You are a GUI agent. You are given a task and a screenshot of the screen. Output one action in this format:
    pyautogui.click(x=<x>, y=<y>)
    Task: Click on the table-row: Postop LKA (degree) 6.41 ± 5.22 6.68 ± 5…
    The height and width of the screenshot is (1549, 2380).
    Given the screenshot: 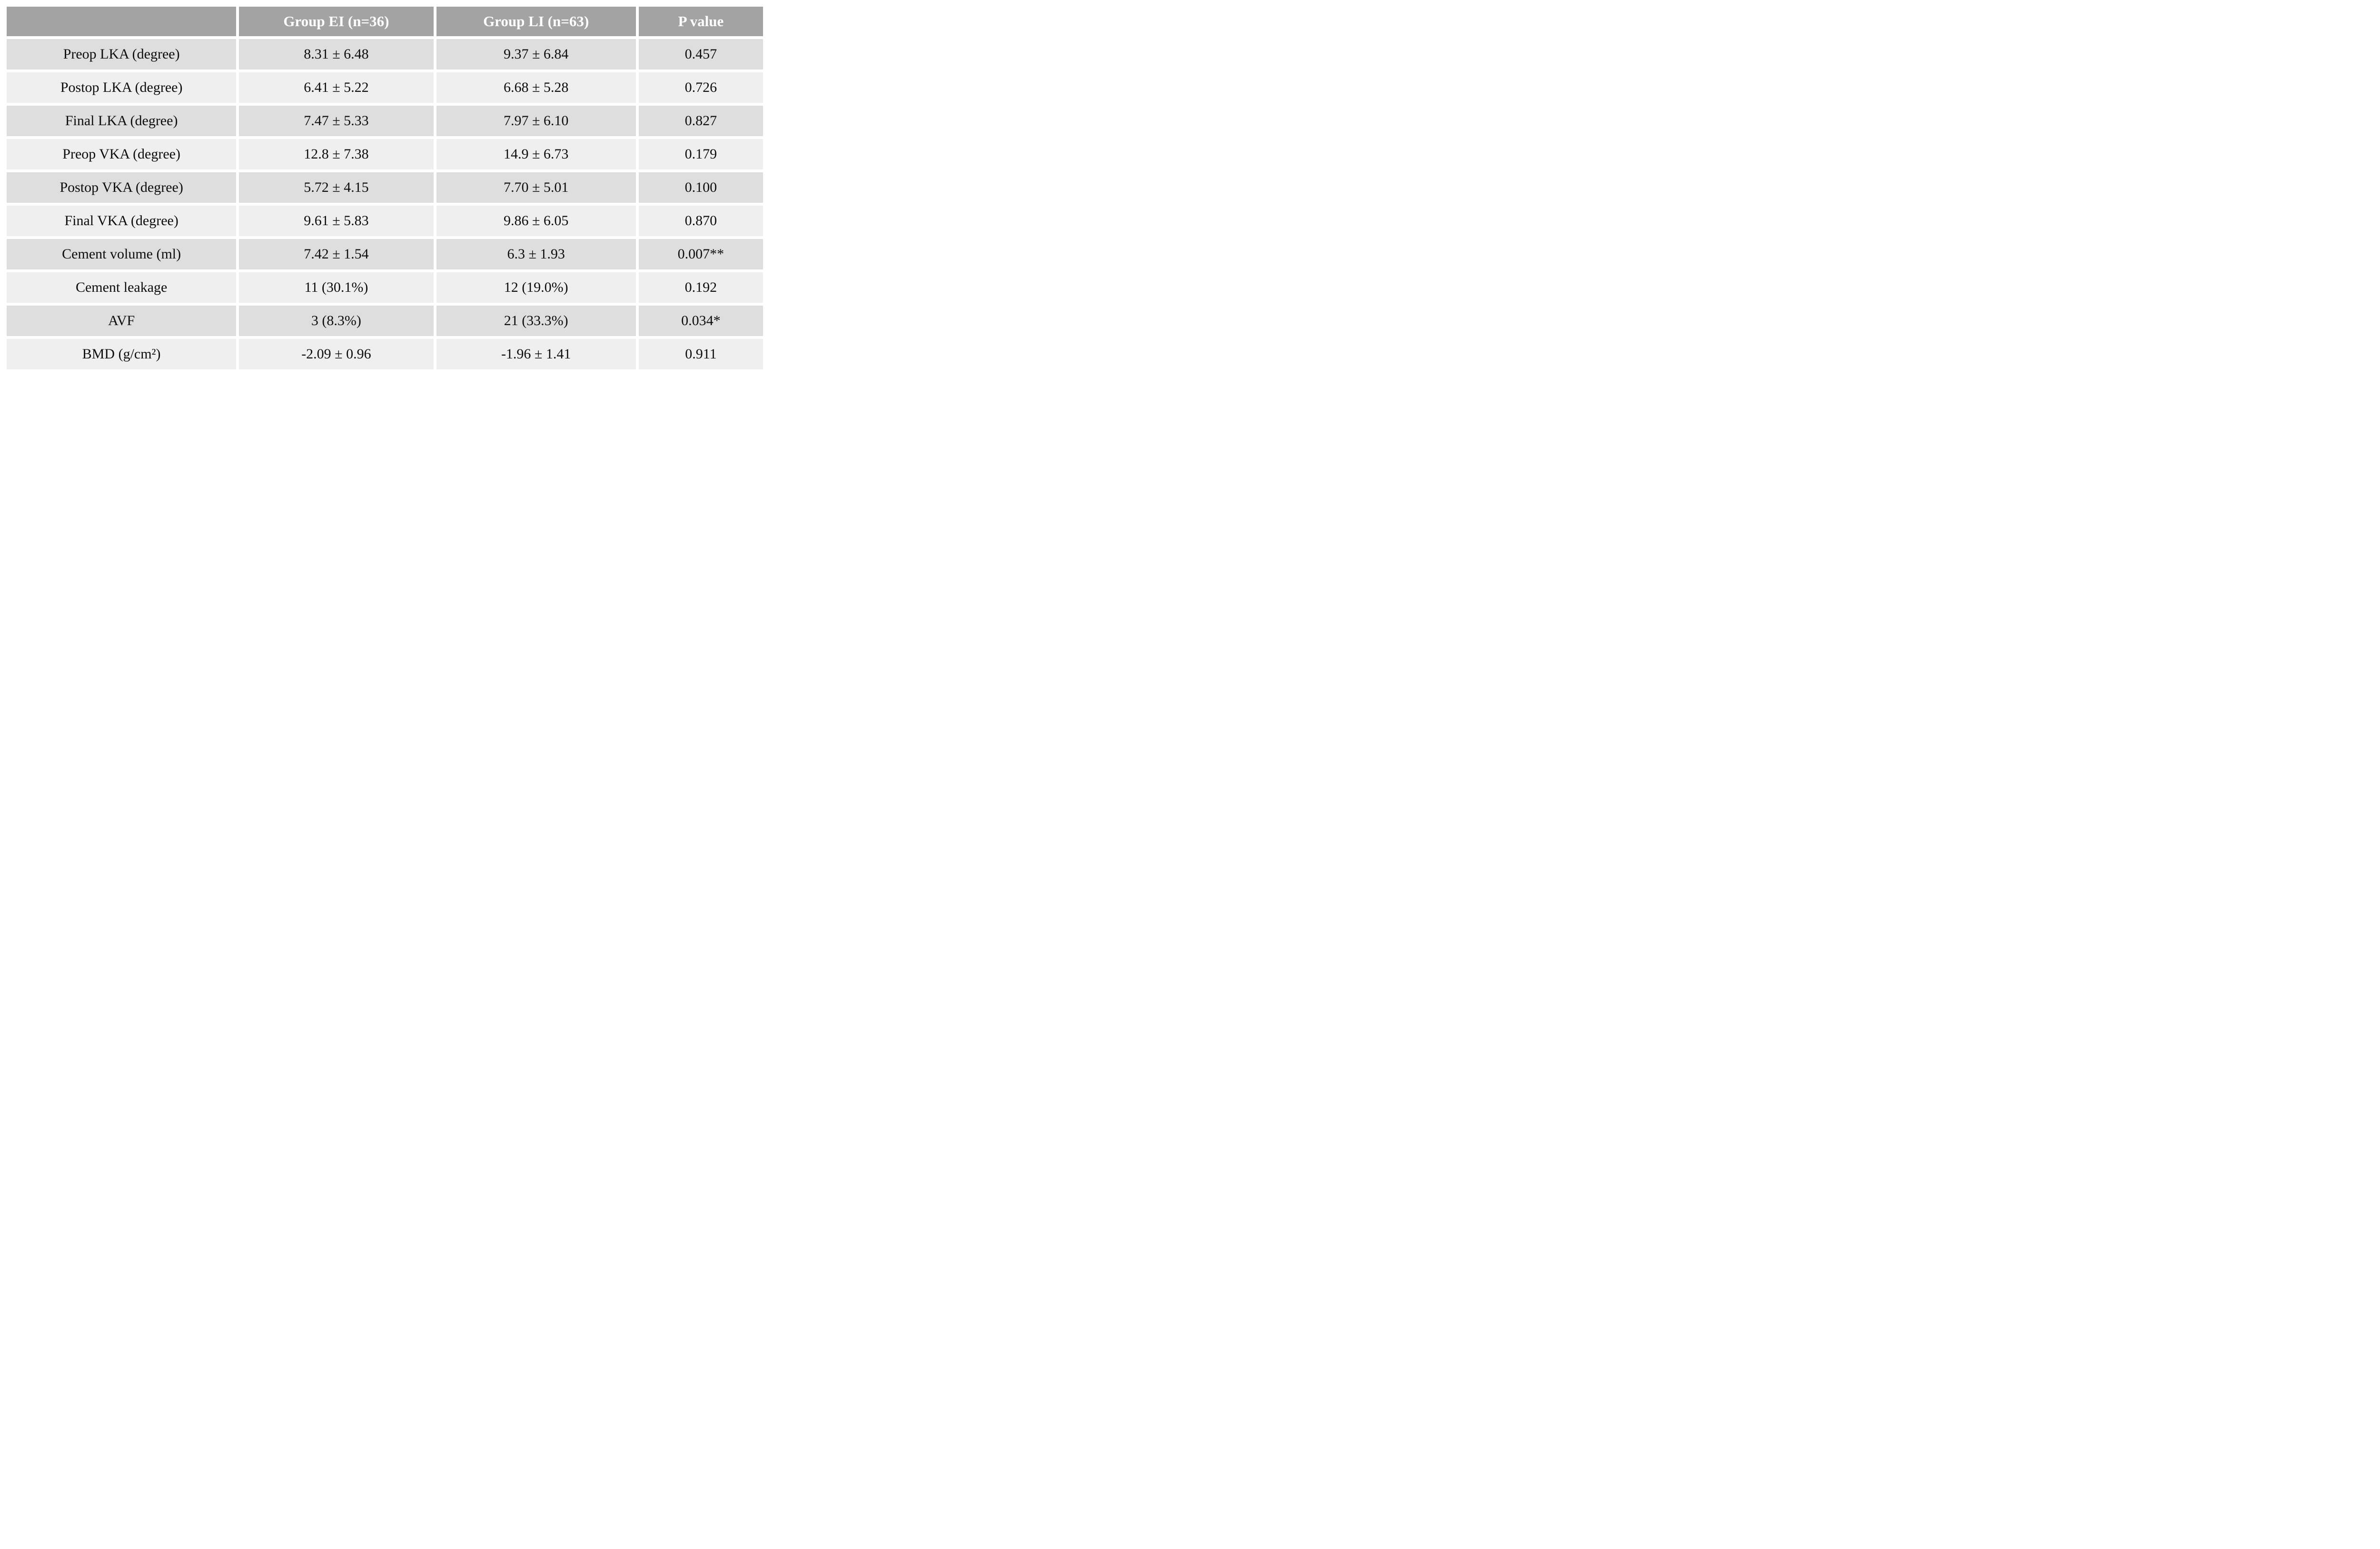 What is the action you would take?
    pyautogui.click(x=385, y=87)
    